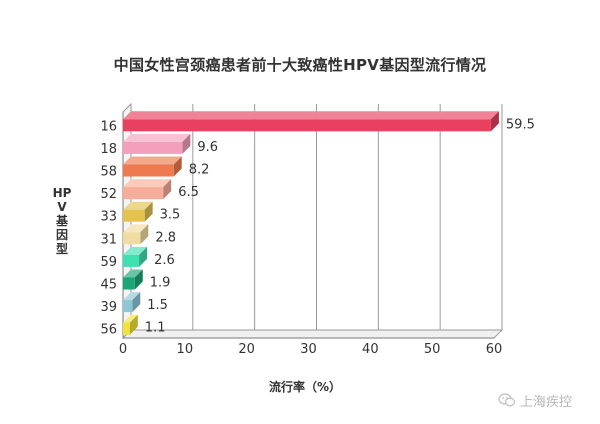 The image size is (600, 424). Describe the element at coordinates (199, 170) in the screenshot. I see `data-label: 8.2` at that location.